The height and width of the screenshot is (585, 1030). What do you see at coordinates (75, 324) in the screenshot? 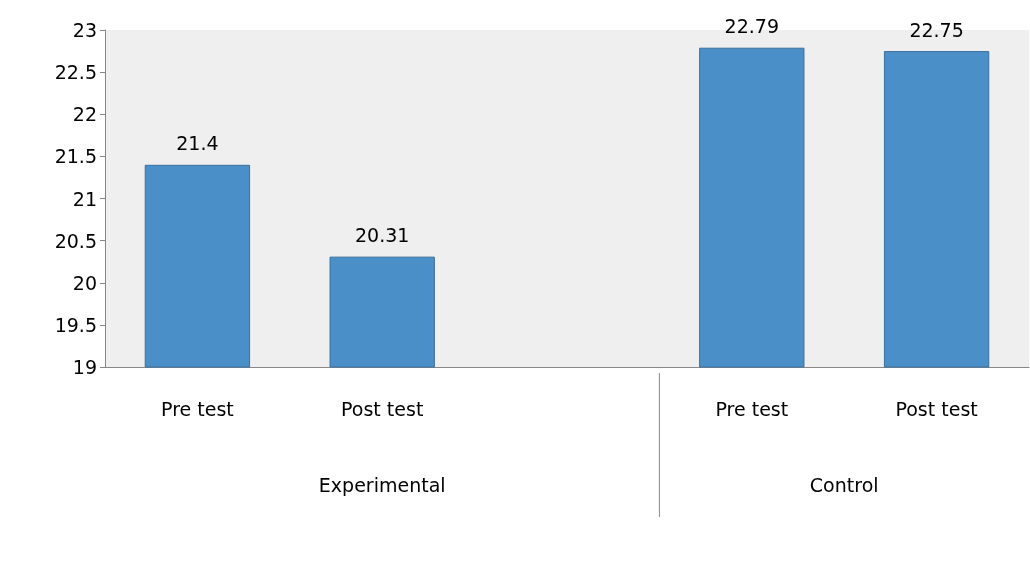
I see `y-tick-label: 19.5` at bounding box center [75, 324].